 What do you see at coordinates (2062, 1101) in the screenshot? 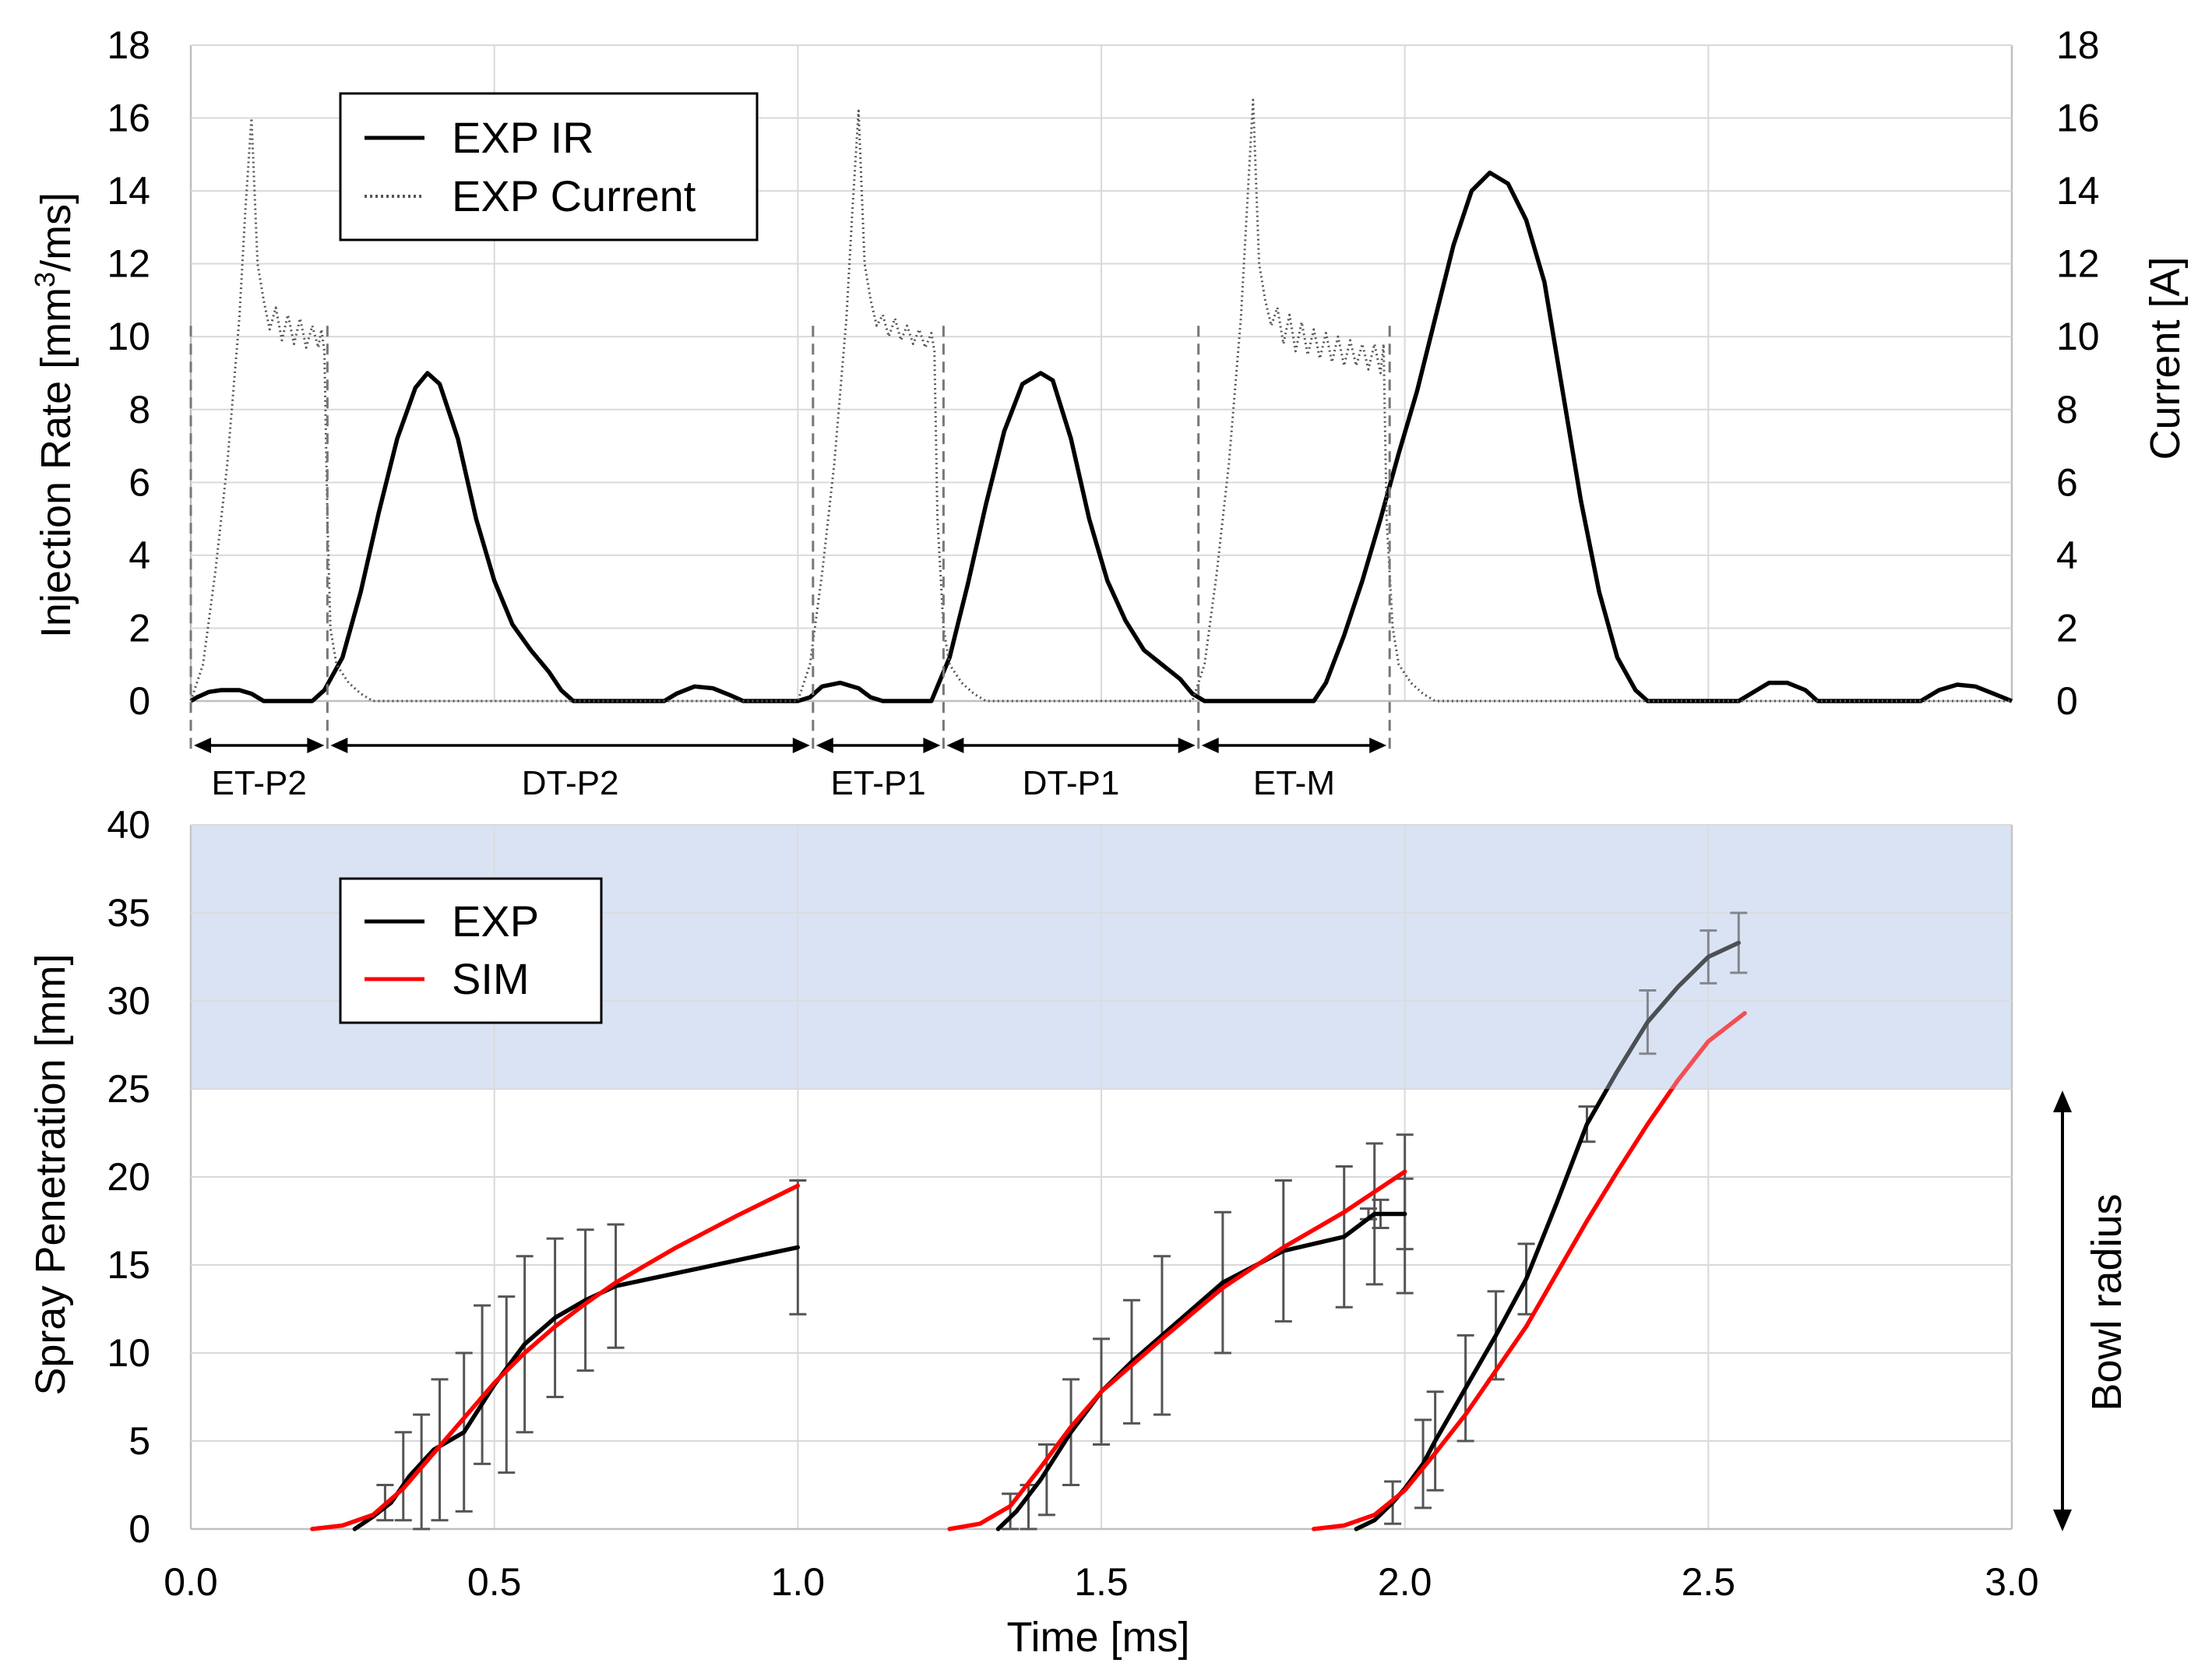
I see `bowl-radius-arrowhead-top` at bounding box center [2062, 1101].